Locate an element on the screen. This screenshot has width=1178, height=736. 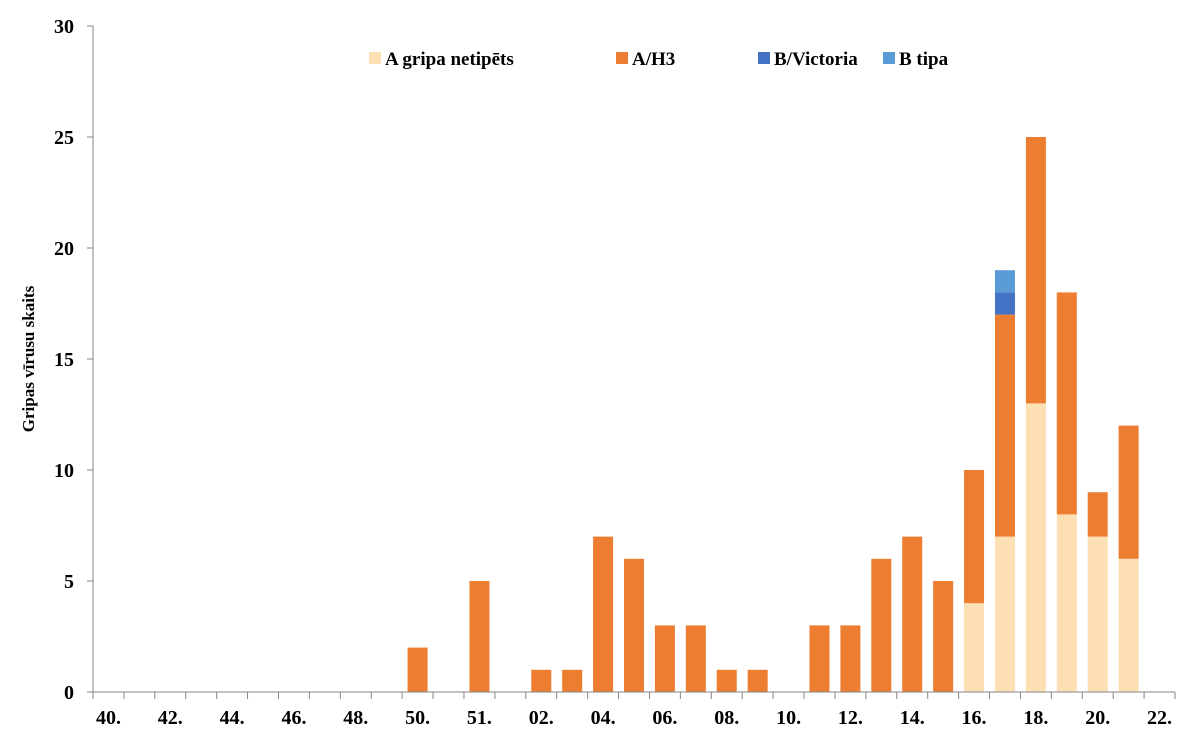
y-tick-label-25: 25 is located at coordinates (64, 138).